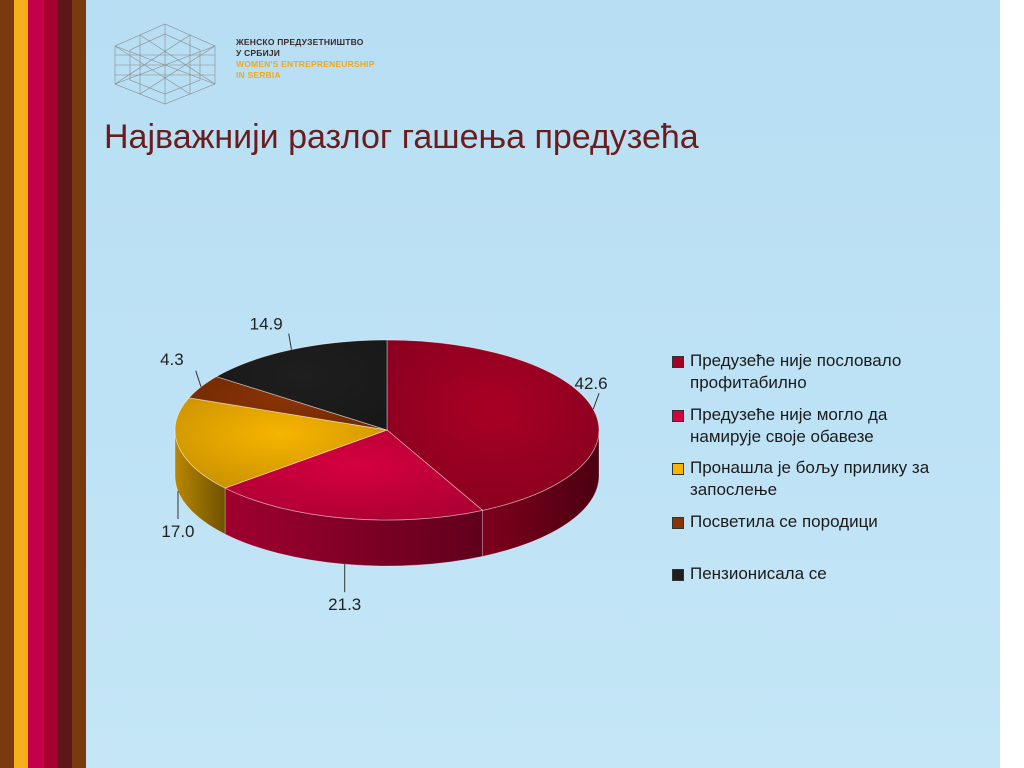  I want to click on decorative-stripes, so click(43, 384).